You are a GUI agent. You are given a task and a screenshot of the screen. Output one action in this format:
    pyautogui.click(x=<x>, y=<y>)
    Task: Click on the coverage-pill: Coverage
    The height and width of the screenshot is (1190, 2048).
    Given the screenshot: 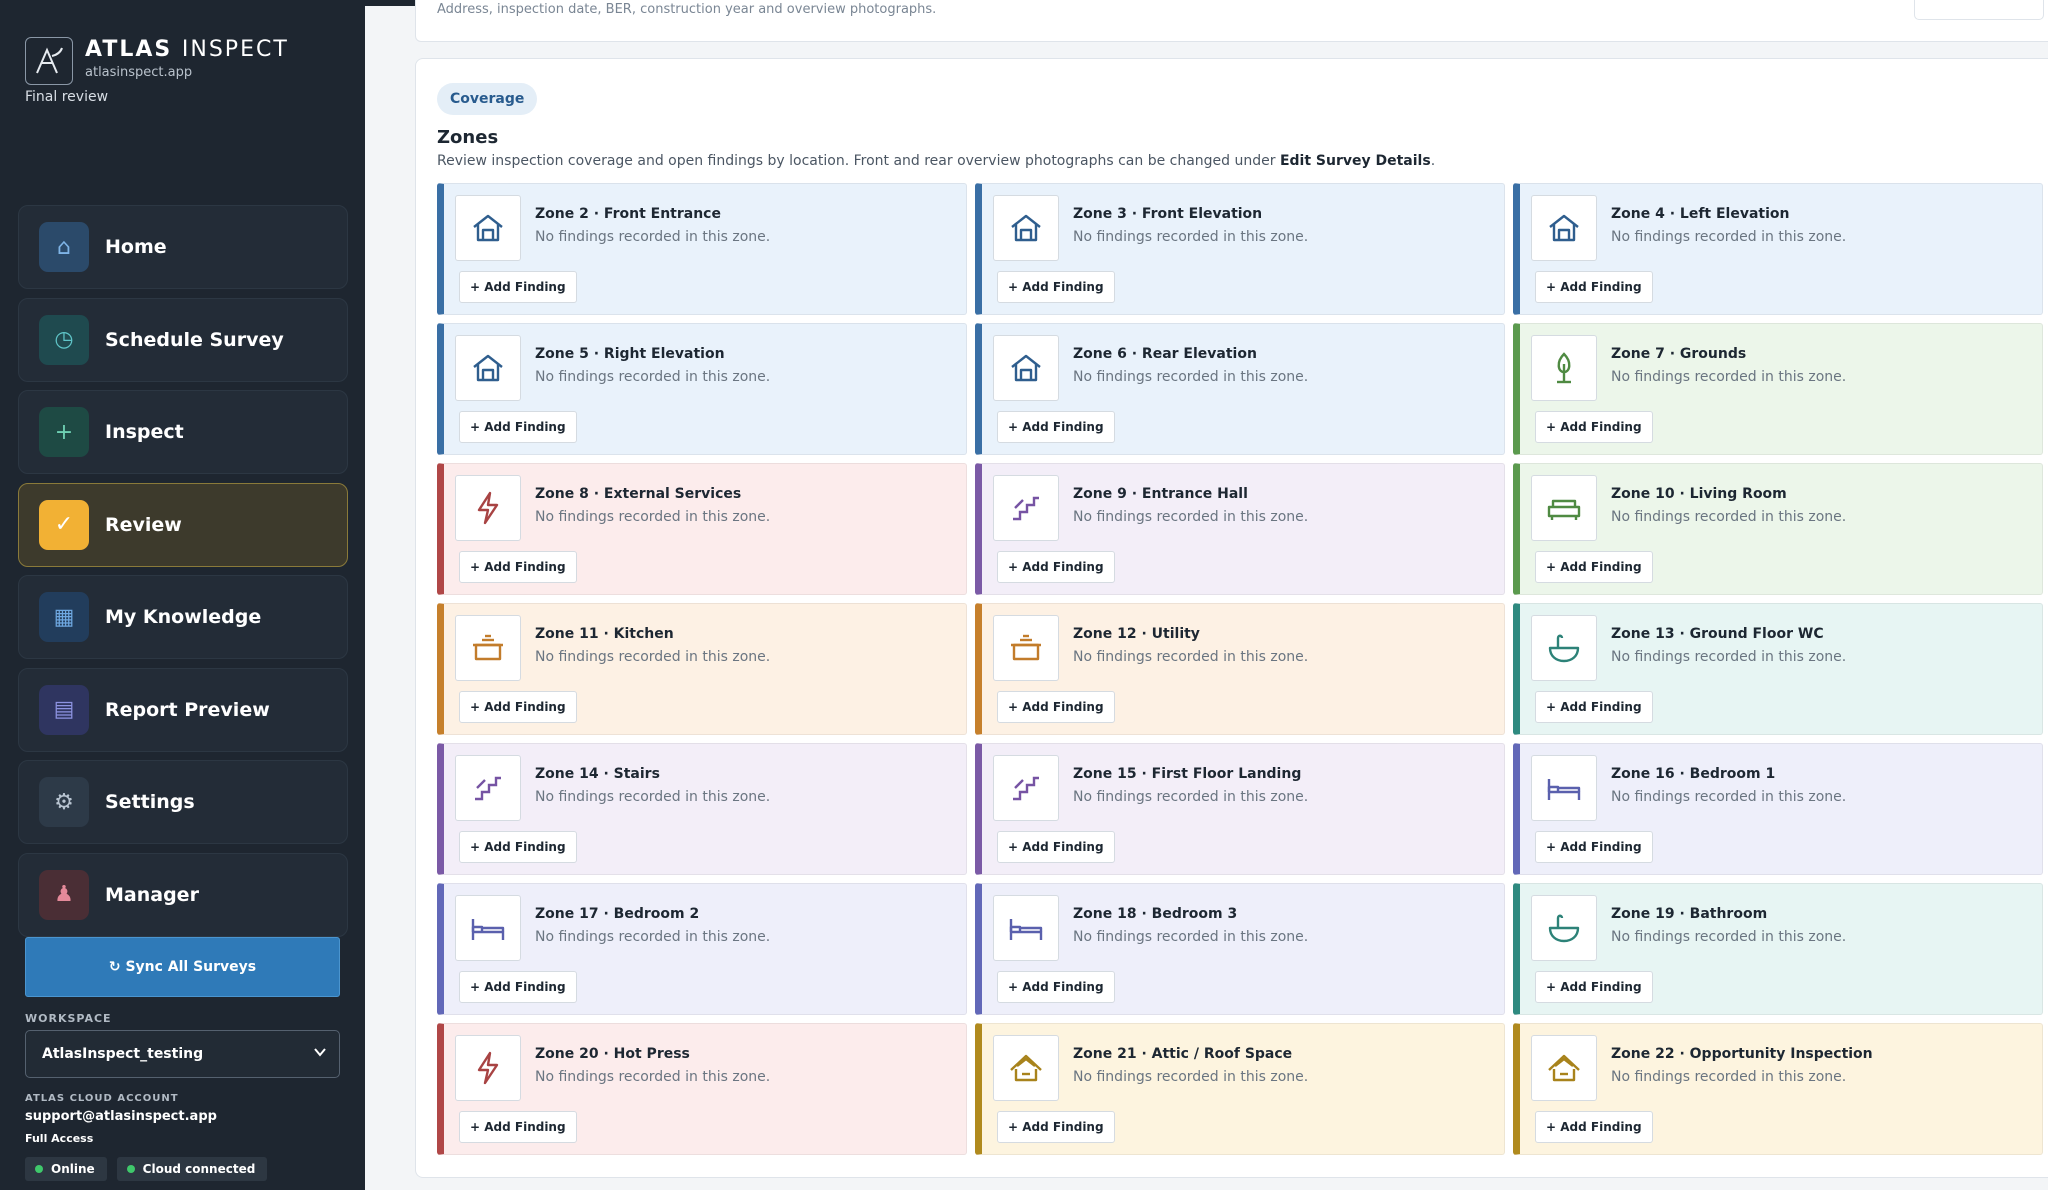 What is the action you would take?
    pyautogui.click(x=487, y=99)
    